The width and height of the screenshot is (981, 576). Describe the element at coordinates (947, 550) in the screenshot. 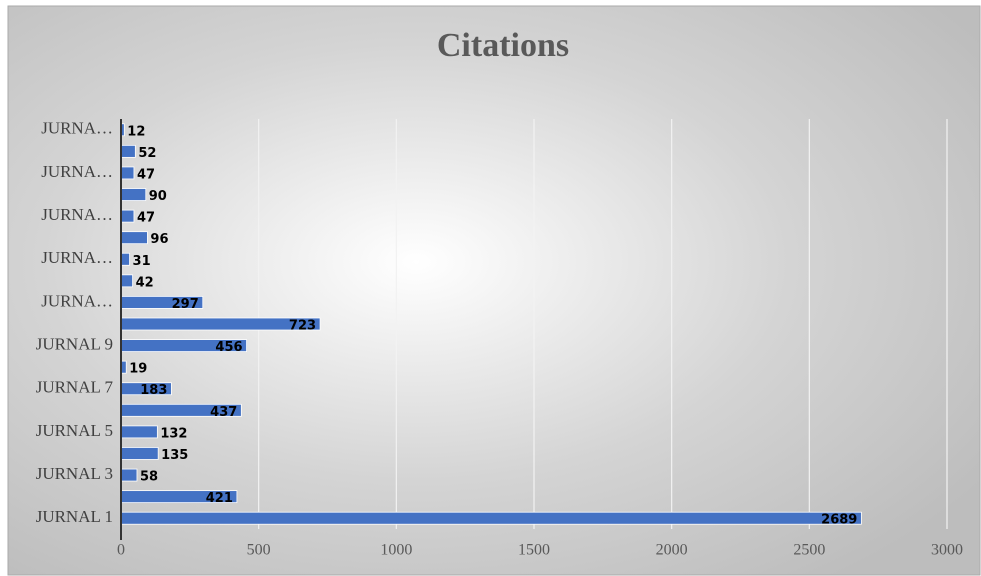

I see `x-tick-label: 3000` at that location.